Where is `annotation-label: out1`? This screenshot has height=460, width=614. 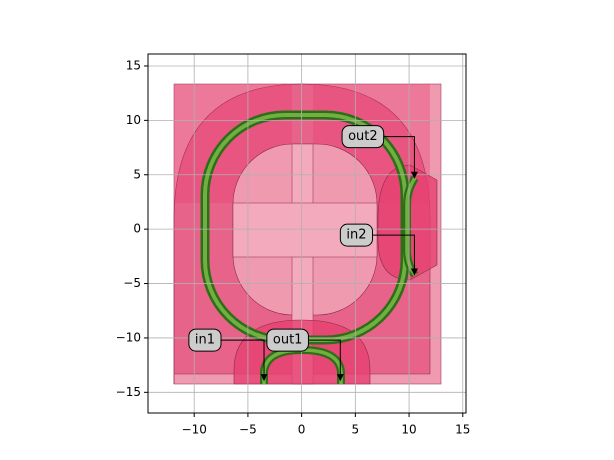
annotation-label: out1 is located at coordinates (288, 340).